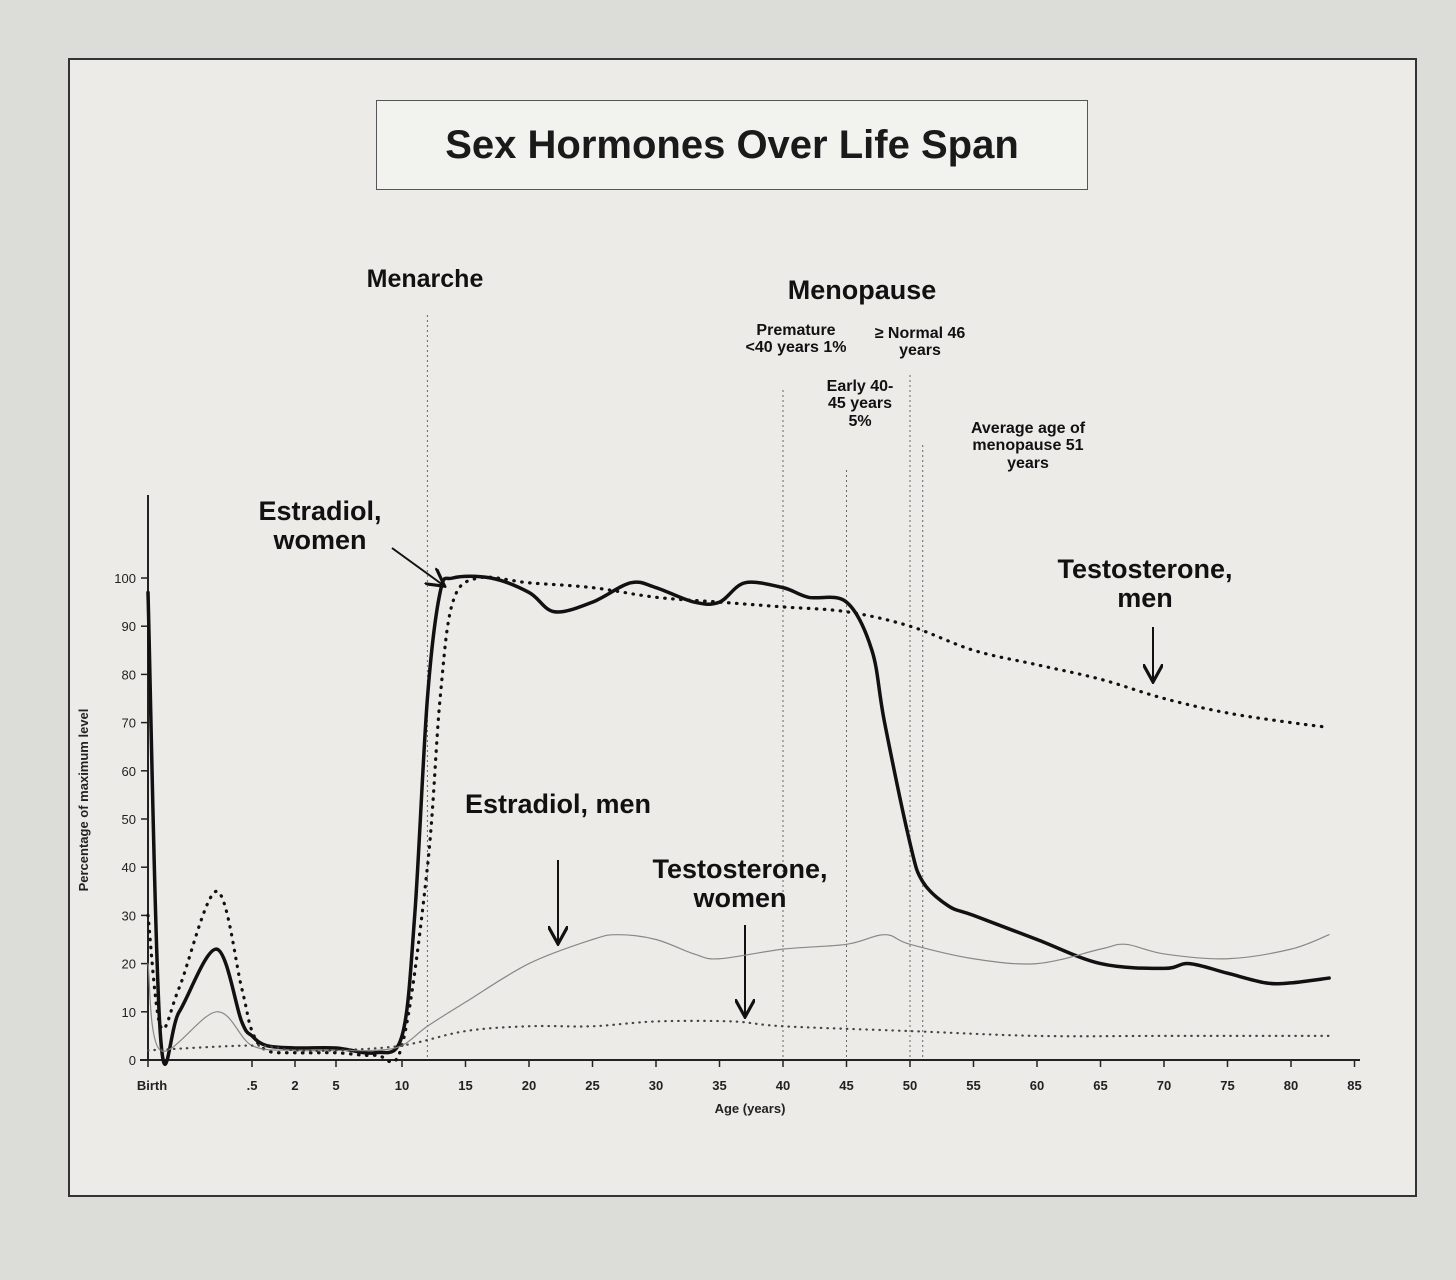  I want to click on y-tick-label: 70, so click(129, 723).